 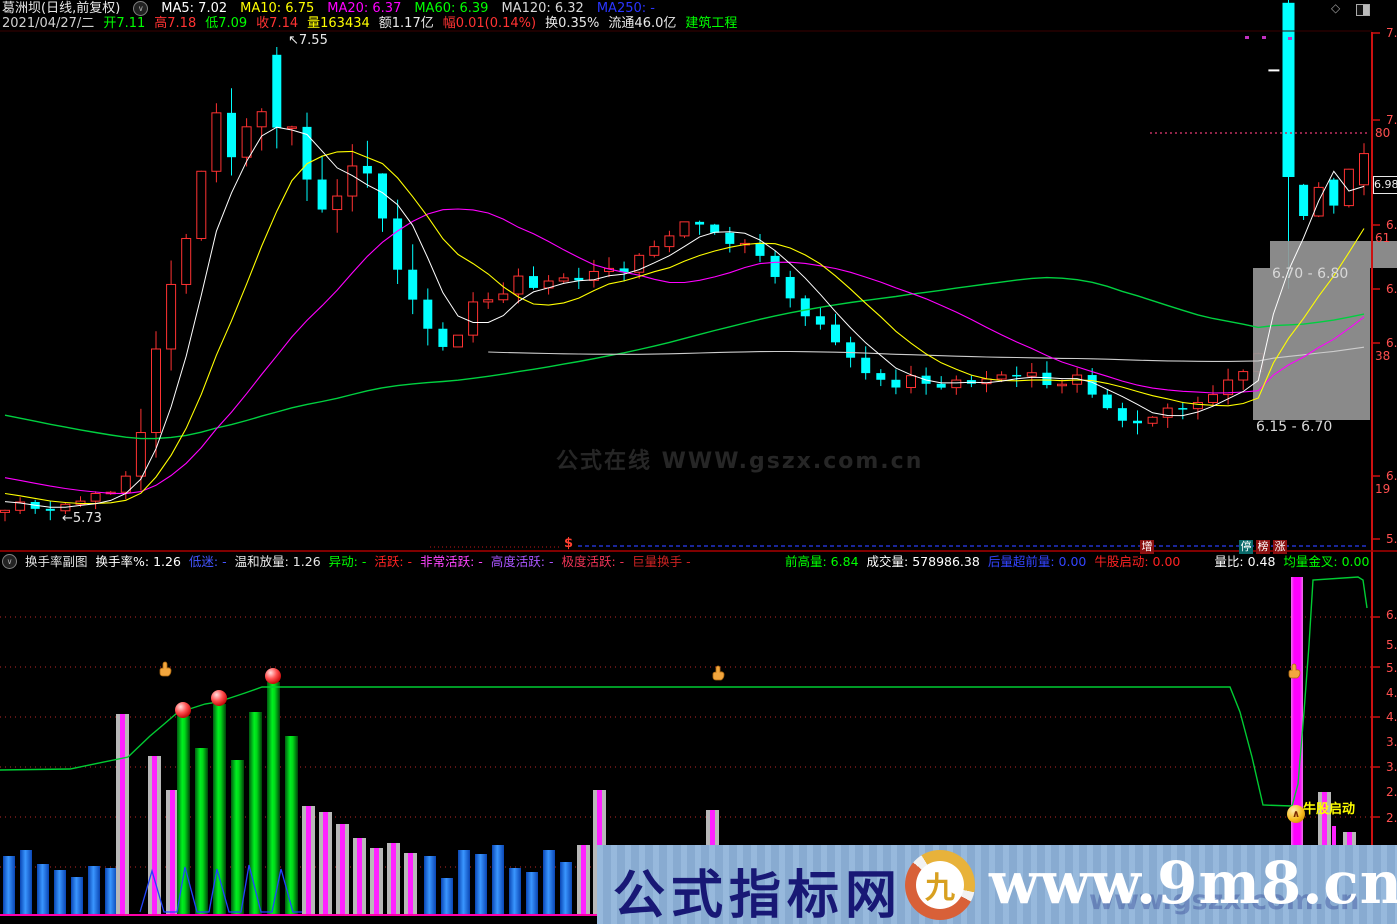 I want to click on field: 幅0.01(0.14%), so click(x=489, y=23).